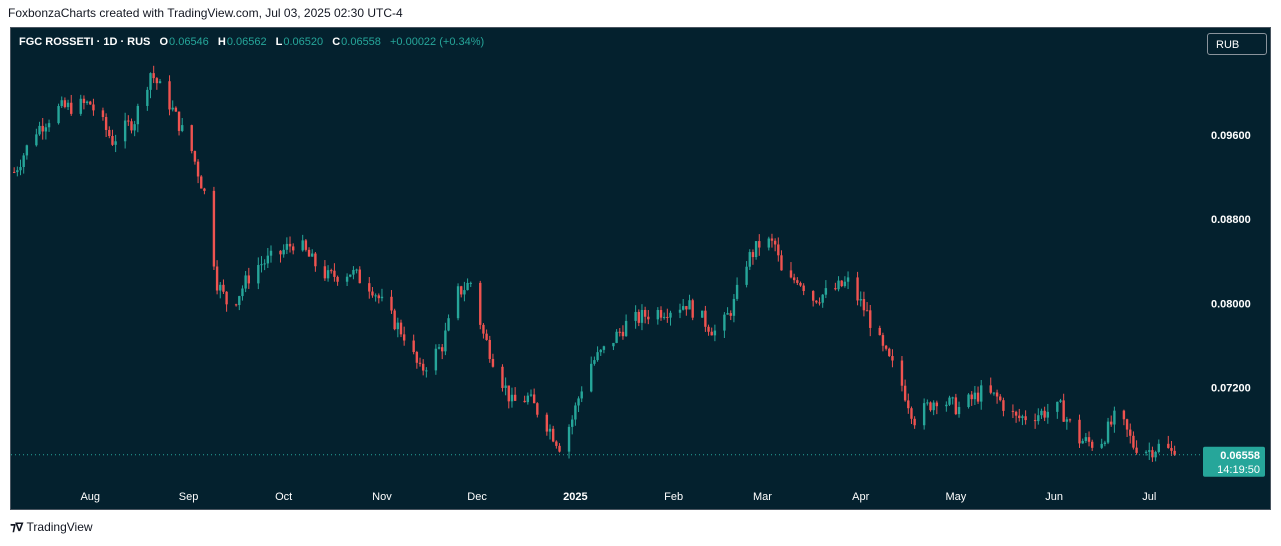 This screenshot has height=546, width=1281. Describe the element at coordinates (51, 527) in the screenshot. I see `tradingview-footer: ⁊∇ TradingView` at that location.